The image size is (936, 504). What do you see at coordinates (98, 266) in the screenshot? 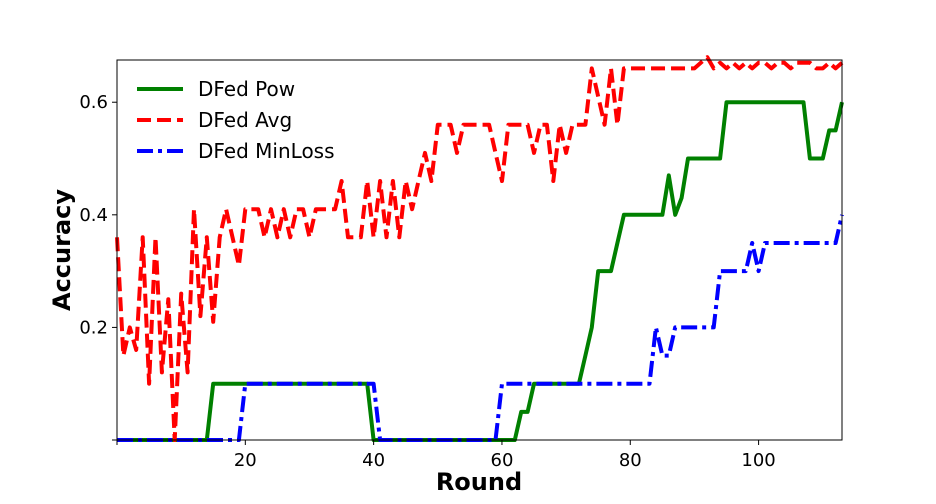
I see `y-axis-ticks: 0.2 0.4 0.6` at bounding box center [98, 266].